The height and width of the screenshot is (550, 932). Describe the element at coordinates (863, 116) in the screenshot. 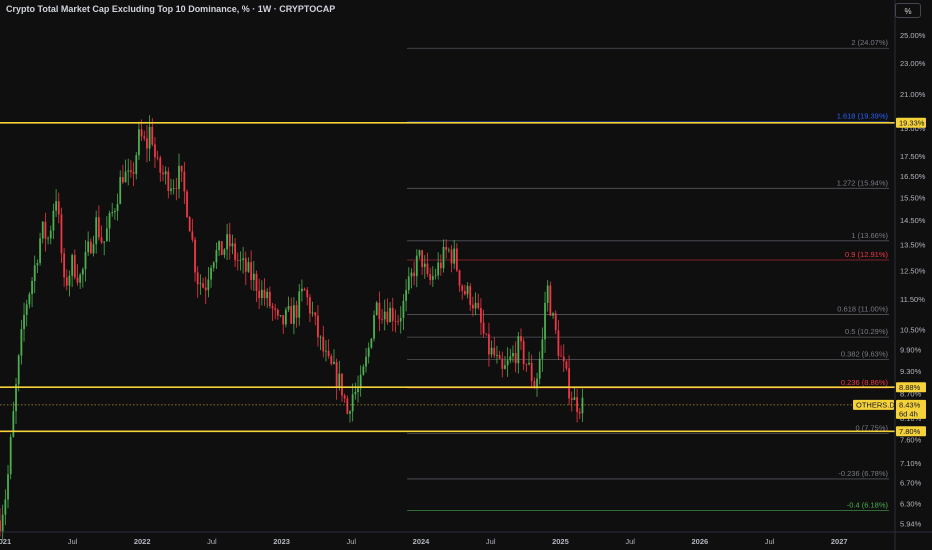

I see `fib-label: 1.618 (19.39%)` at that location.